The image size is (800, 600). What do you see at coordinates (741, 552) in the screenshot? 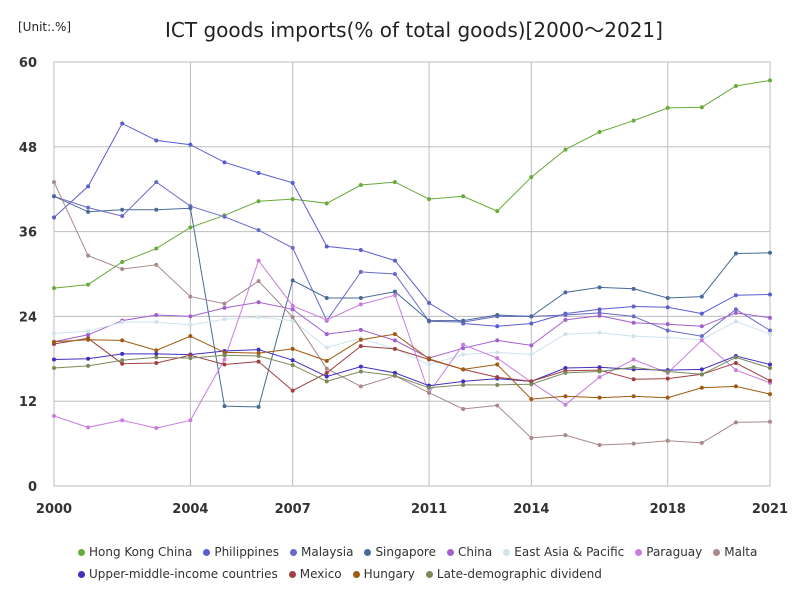
I see `legend-label: Malta` at bounding box center [741, 552].